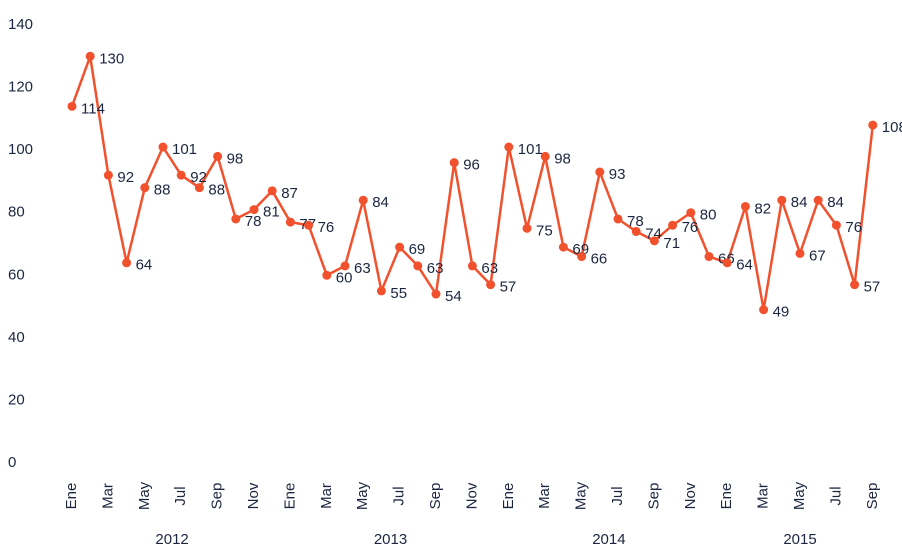  What do you see at coordinates (390, 539) in the screenshot?
I see `year-label: 2013` at bounding box center [390, 539].